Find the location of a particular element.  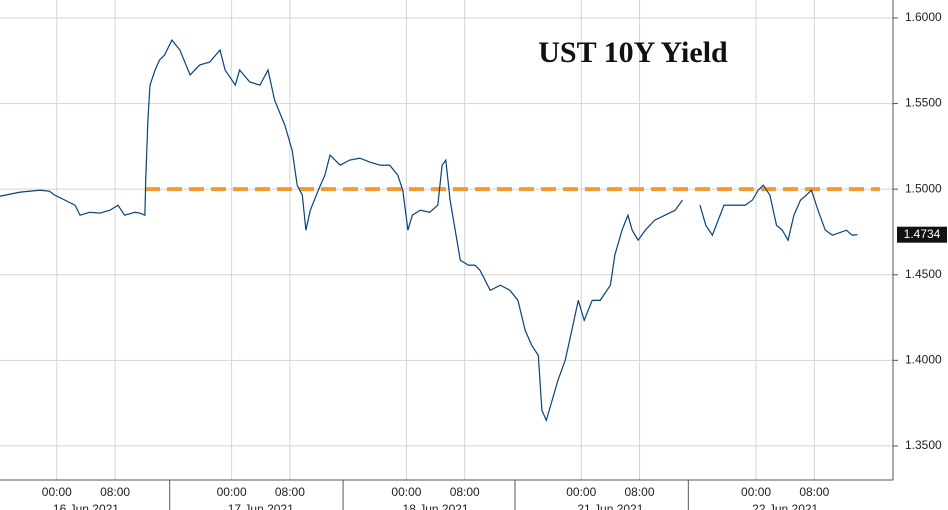

last-value-box is located at coordinates (922, 234).